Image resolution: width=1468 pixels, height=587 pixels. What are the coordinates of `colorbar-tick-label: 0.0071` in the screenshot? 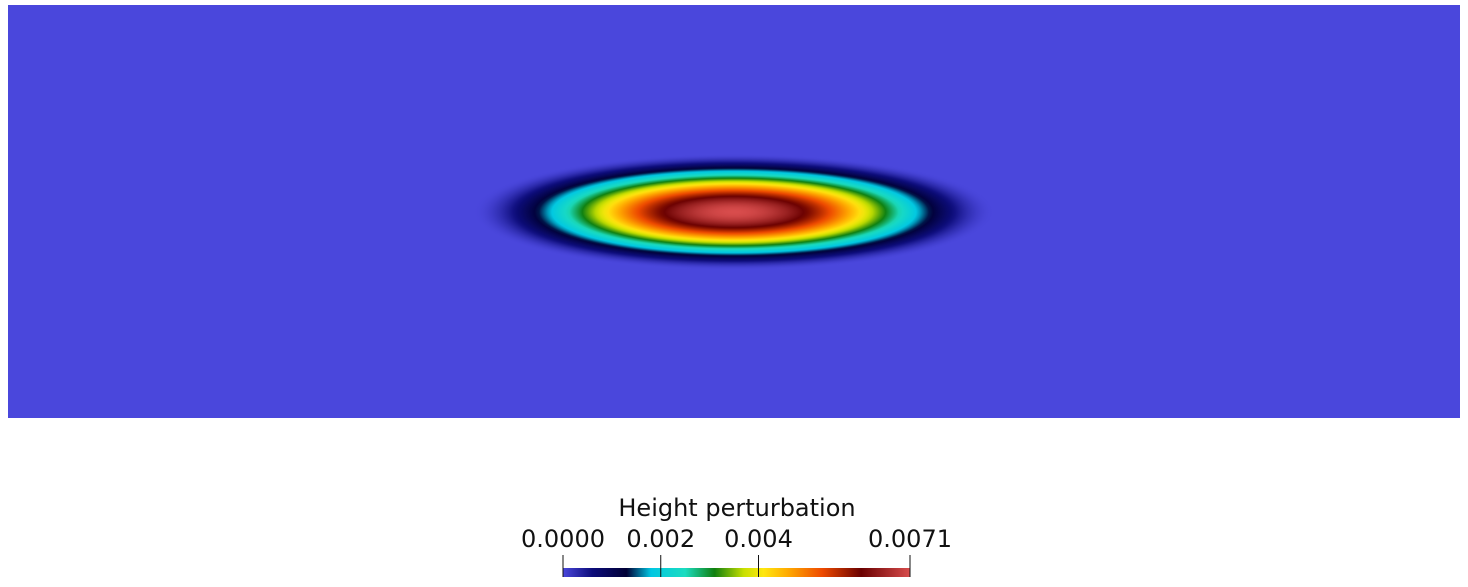 It's located at (910, 539).